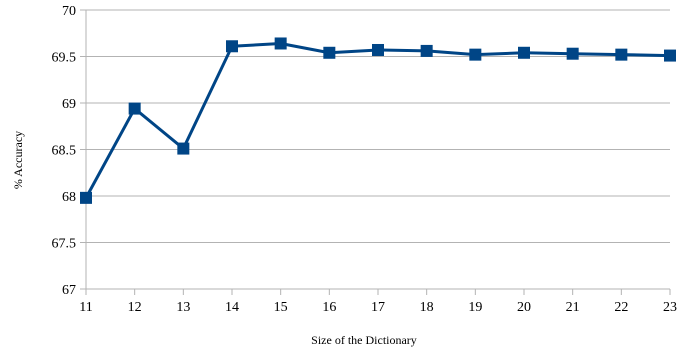  I want to click on x-tick-label: 21, so click(573, 307).